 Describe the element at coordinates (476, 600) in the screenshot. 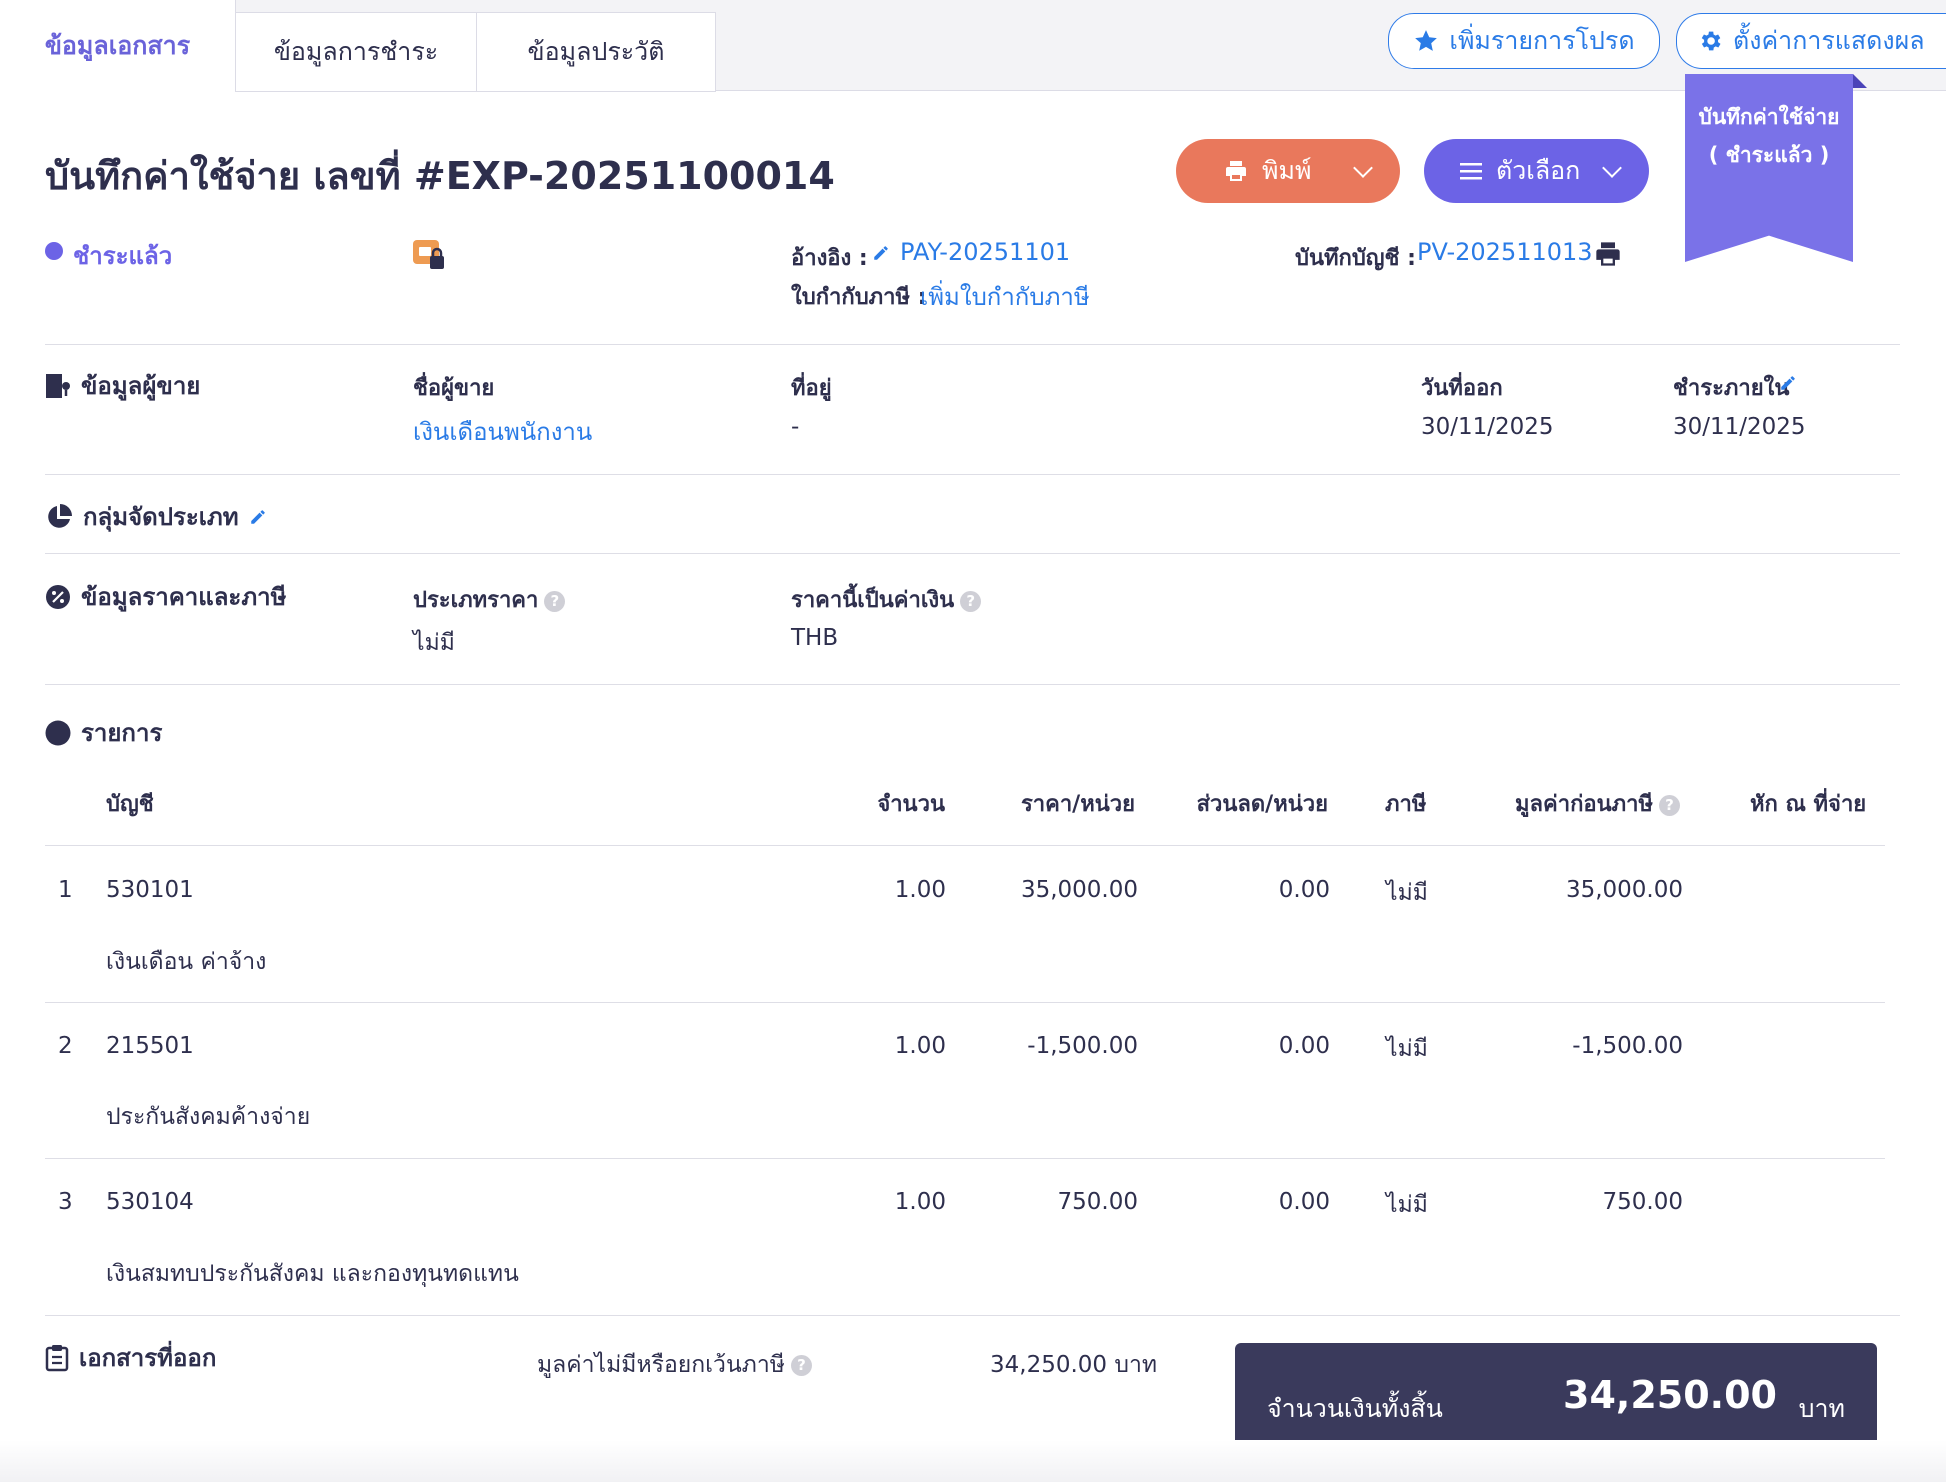

I see `price-type-label-text: ประเภทราคา` at that location.